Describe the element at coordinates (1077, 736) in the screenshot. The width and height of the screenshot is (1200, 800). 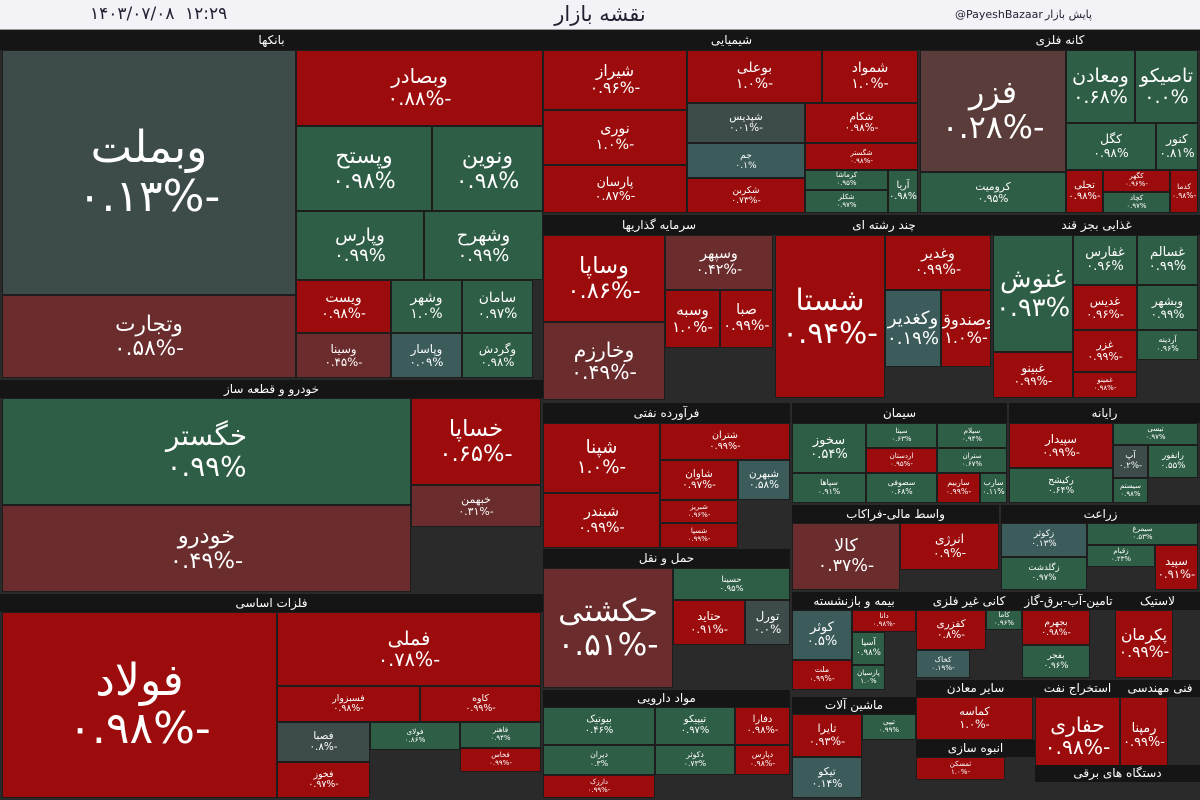
I see `stock-tile: حفاری -۰.۹۸%` at that location.